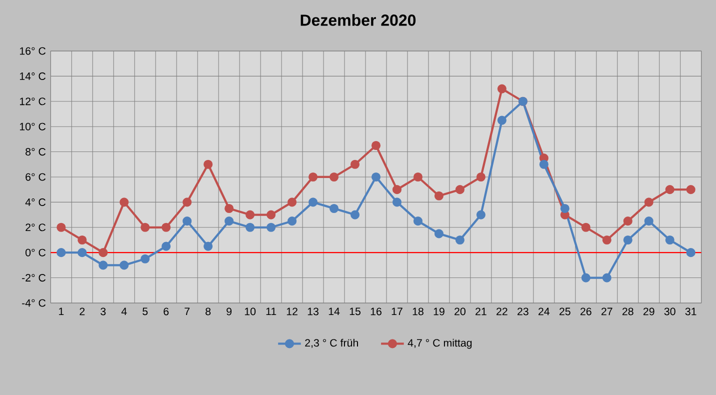  I want to click on x-tick-label: 16, so click(376, 312).